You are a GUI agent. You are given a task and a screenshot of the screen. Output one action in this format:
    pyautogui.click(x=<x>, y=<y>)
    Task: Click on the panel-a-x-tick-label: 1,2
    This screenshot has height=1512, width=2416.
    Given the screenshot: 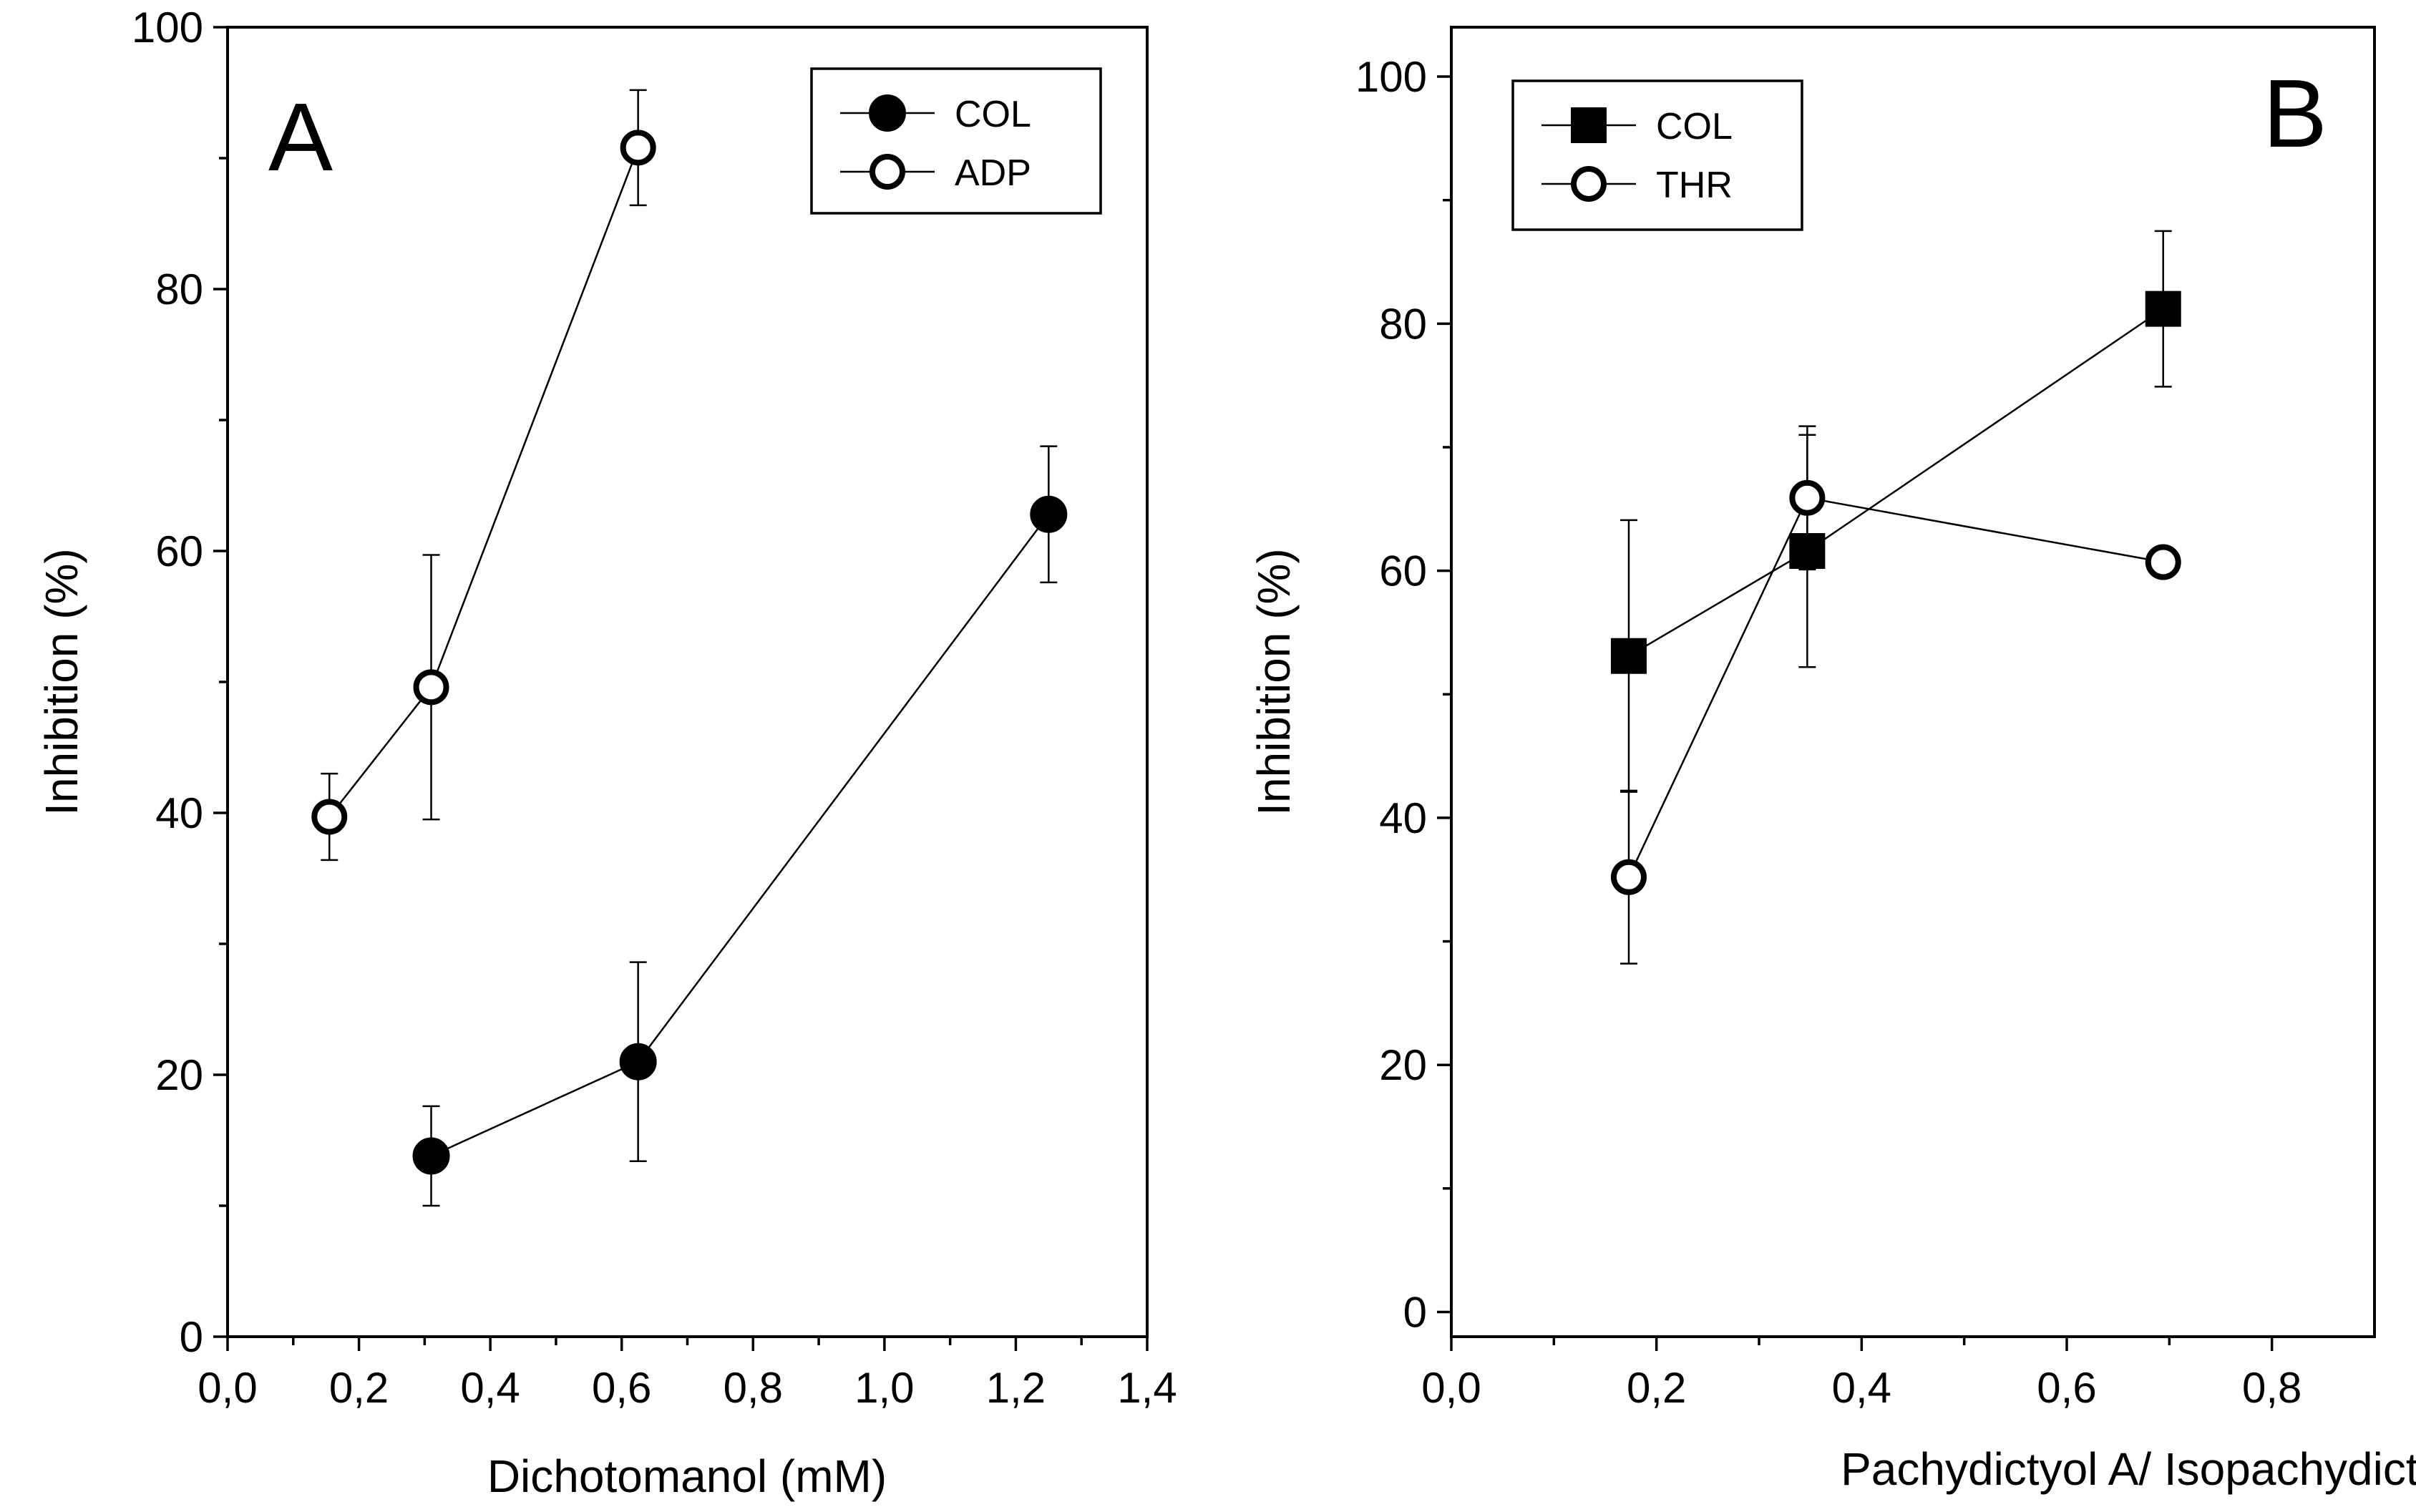 What is the action you would take?
    pyautogui.click(x=1016, y=1388)
    